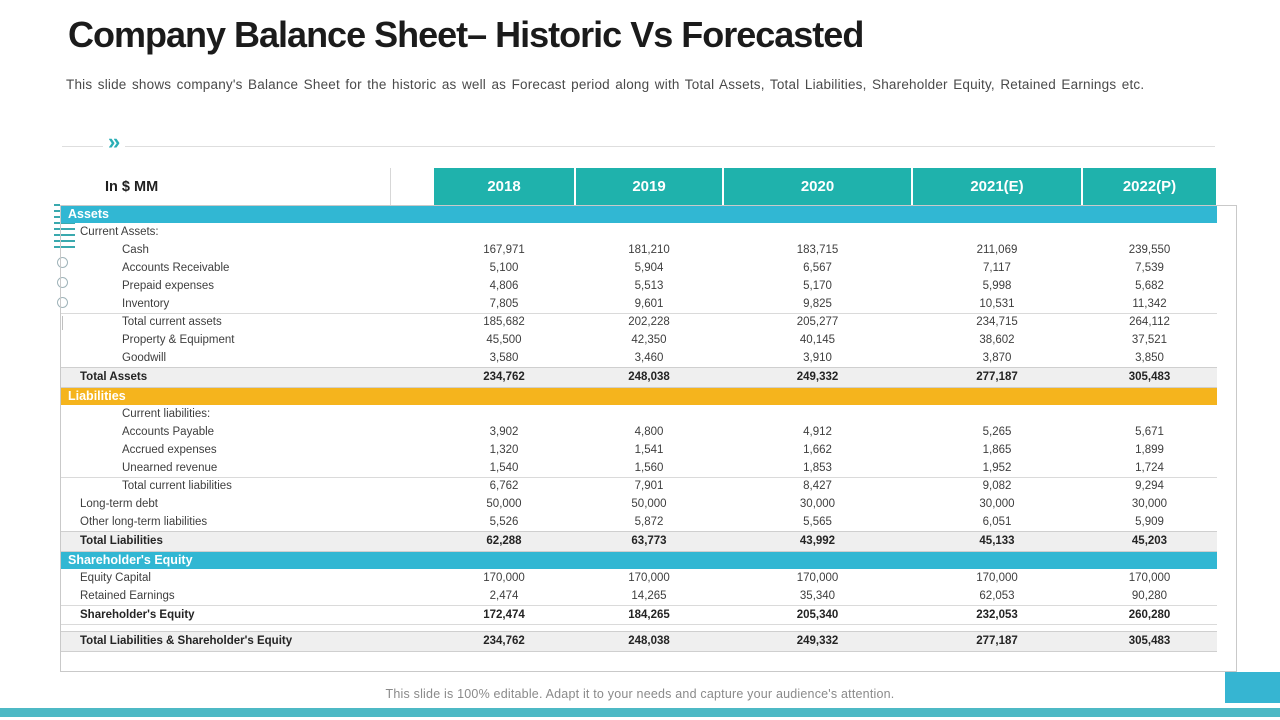 The height and width of the screenshot is (720, 1280). I want to click on cell-value: 184,265, so click(649, 615).